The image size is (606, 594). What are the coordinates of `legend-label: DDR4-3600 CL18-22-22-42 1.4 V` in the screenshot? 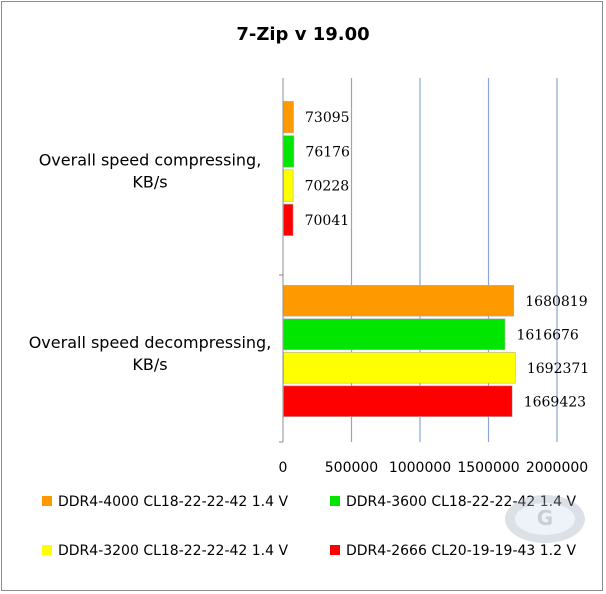 It's located at (461, 502).